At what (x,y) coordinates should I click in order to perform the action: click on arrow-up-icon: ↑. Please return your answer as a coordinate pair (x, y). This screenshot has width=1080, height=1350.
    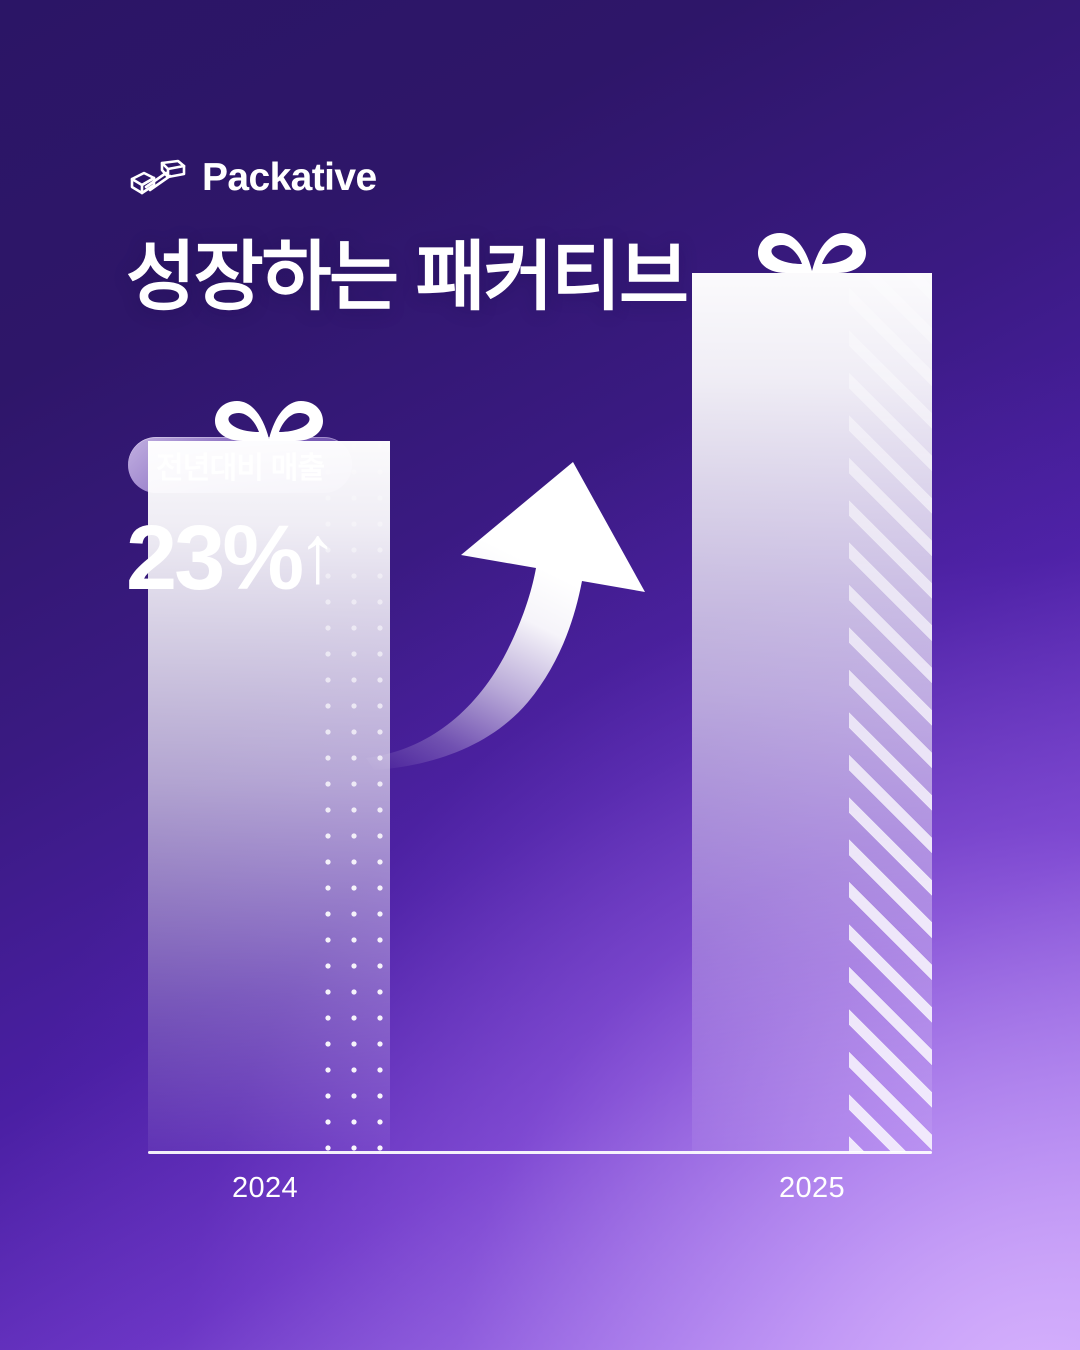
    Looking at the image, I should click on (318, 554).